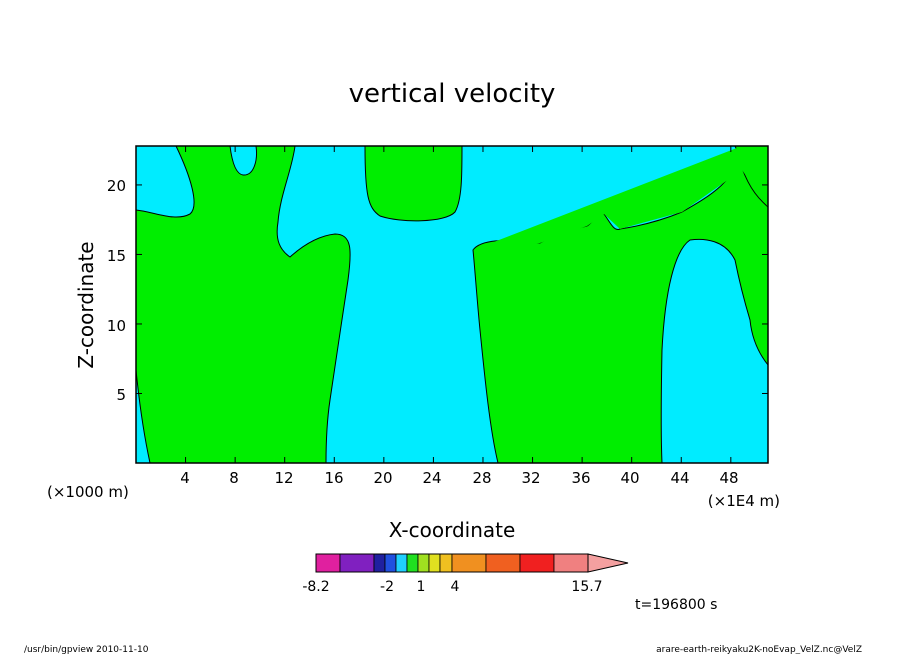 This screenshot has width=904, height=654. Describe the element at coordinates (116, 186) in the screenshot. I see `y-tick-20: 20` at that location.